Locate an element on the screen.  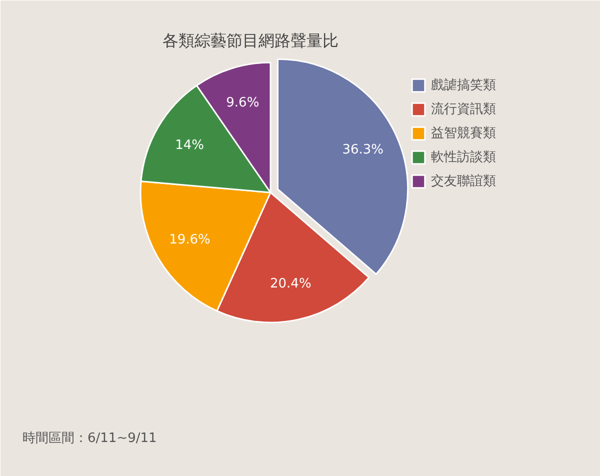
chart-title: 各類綜藝節目網路聲量比 is located at coordinates (250, 40).